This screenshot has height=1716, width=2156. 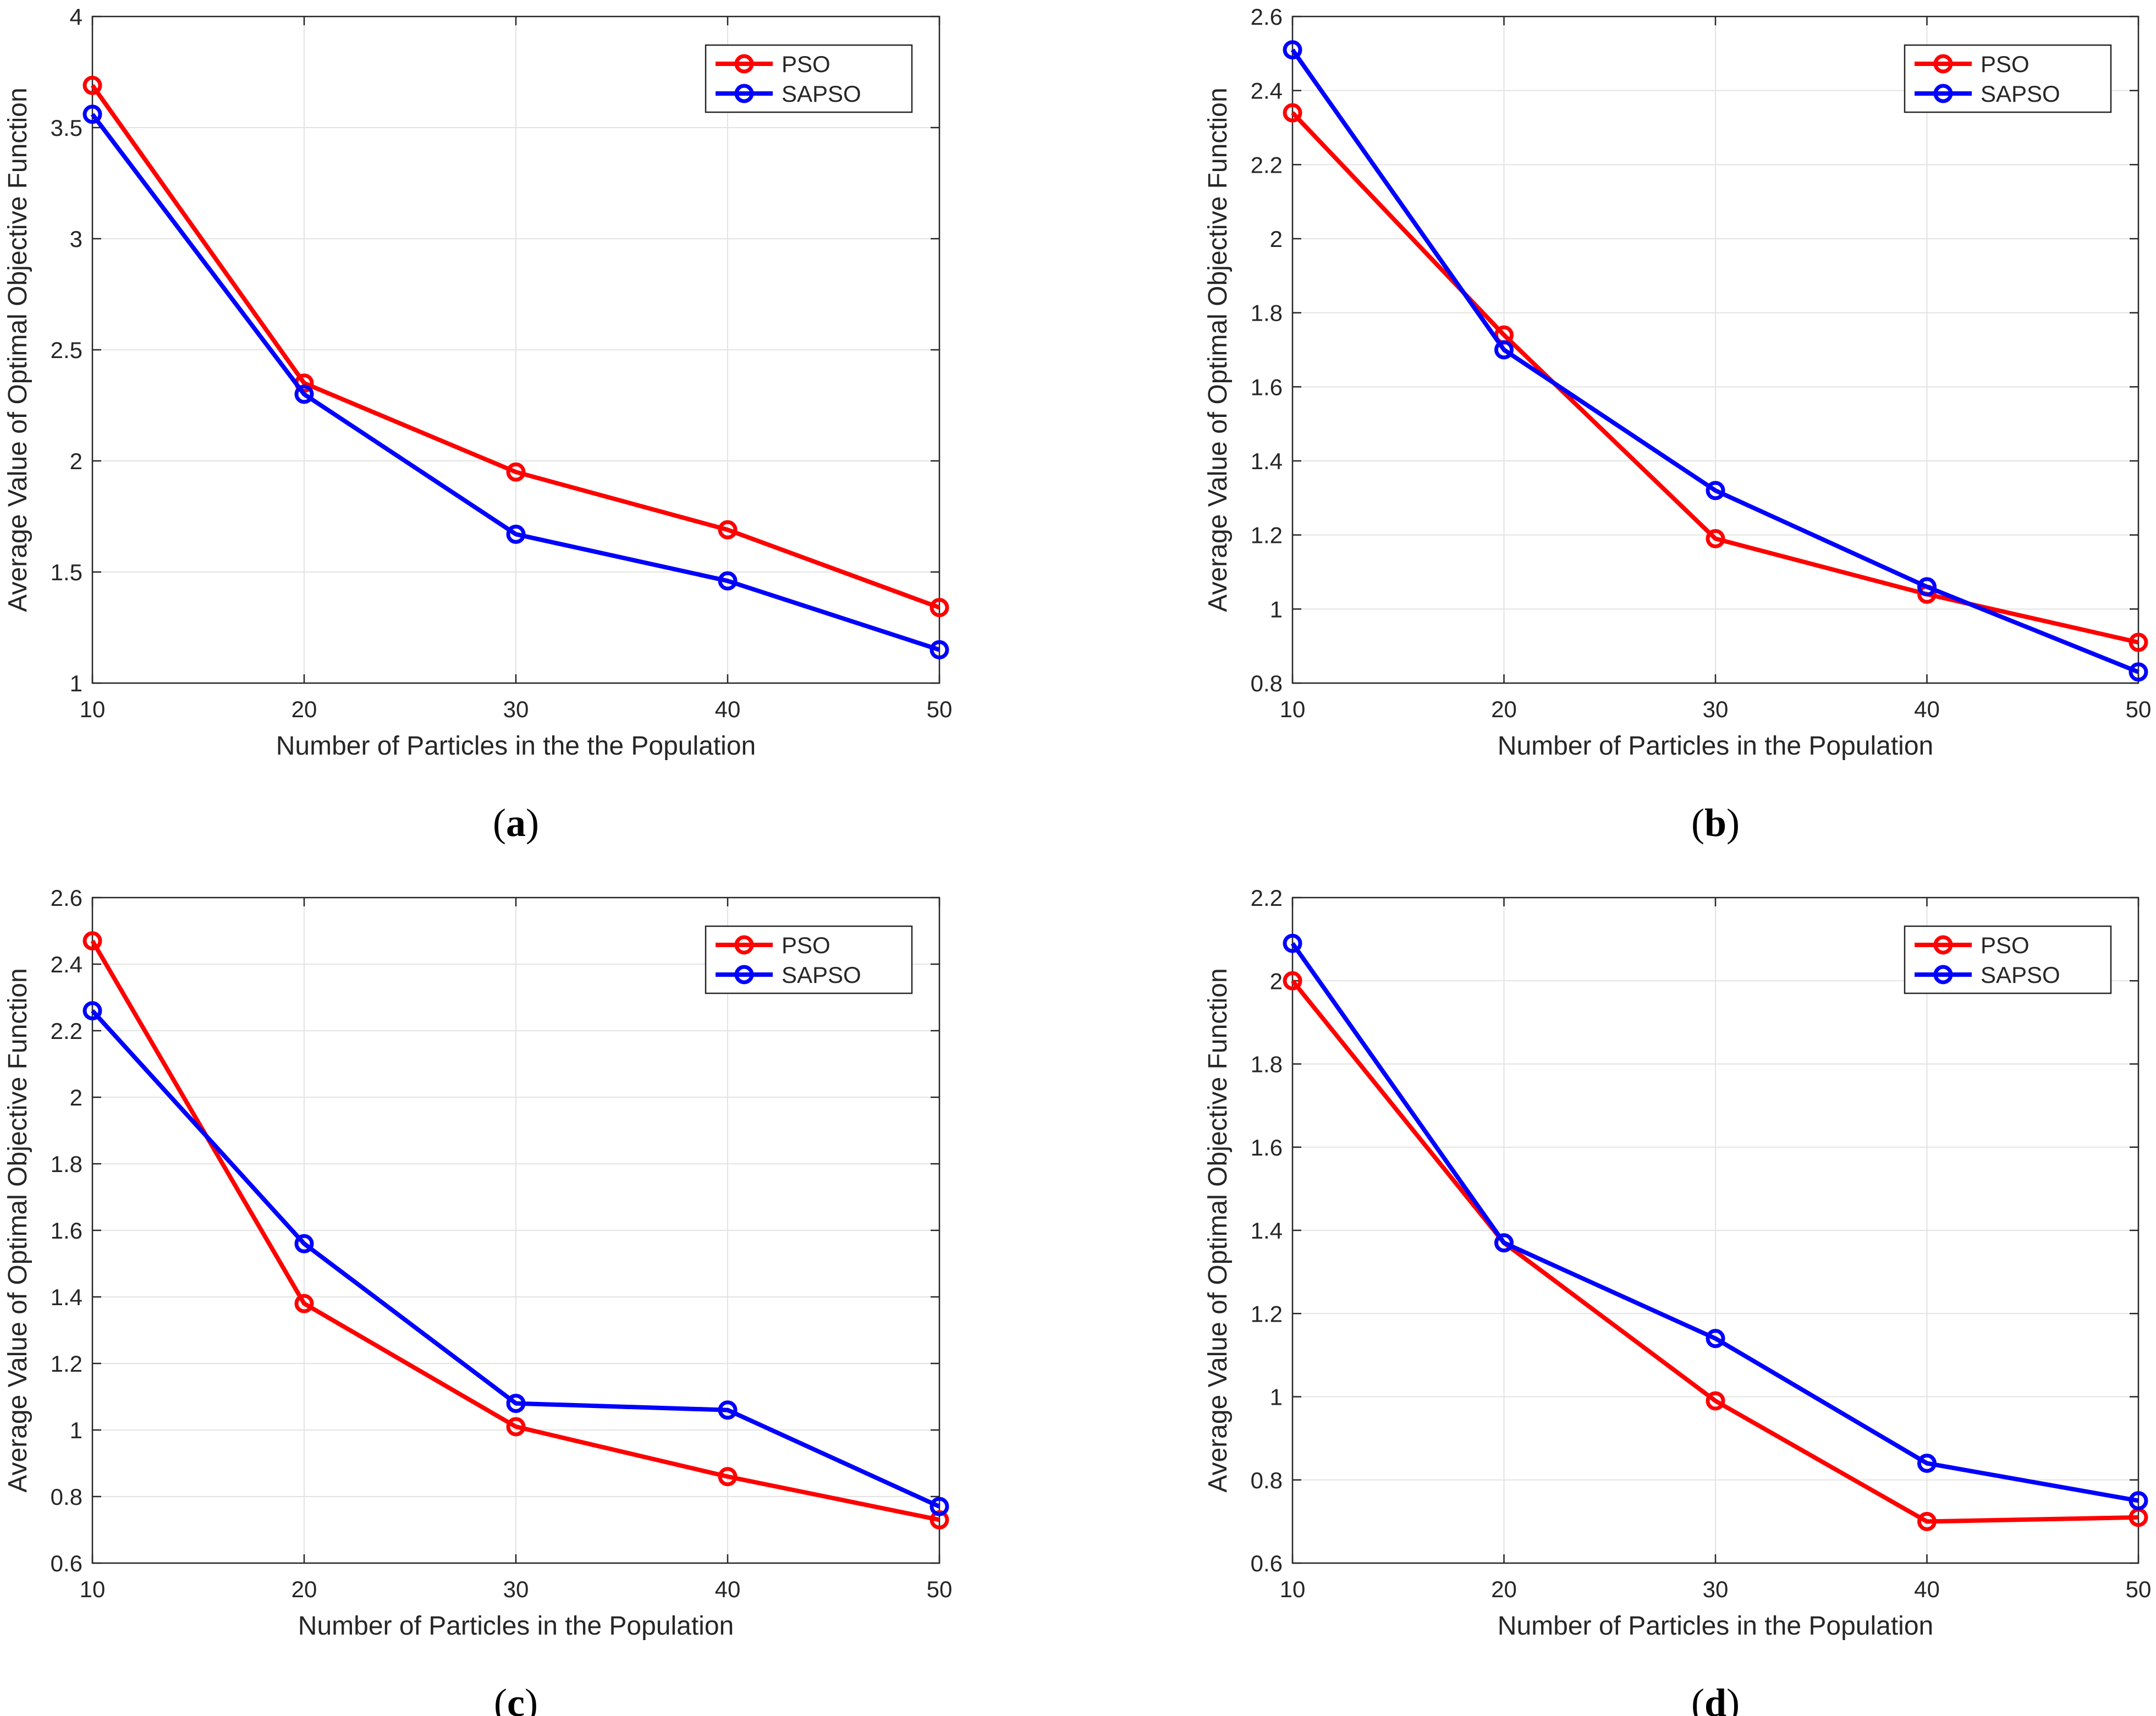 I want to click on y-tick-label: 3.5, so click(x=66, y=128).